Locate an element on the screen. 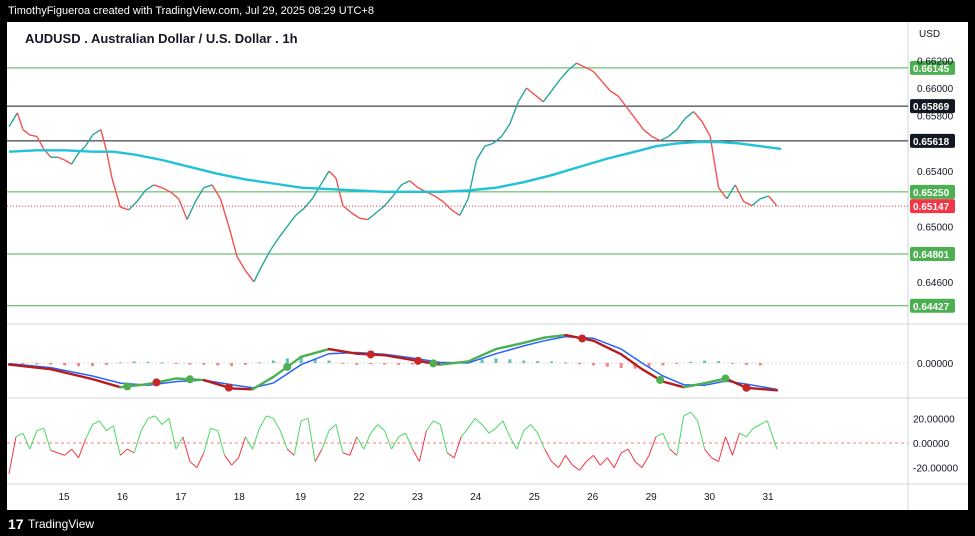  x-tick-label: 24 is located at coordinates (476, 497).